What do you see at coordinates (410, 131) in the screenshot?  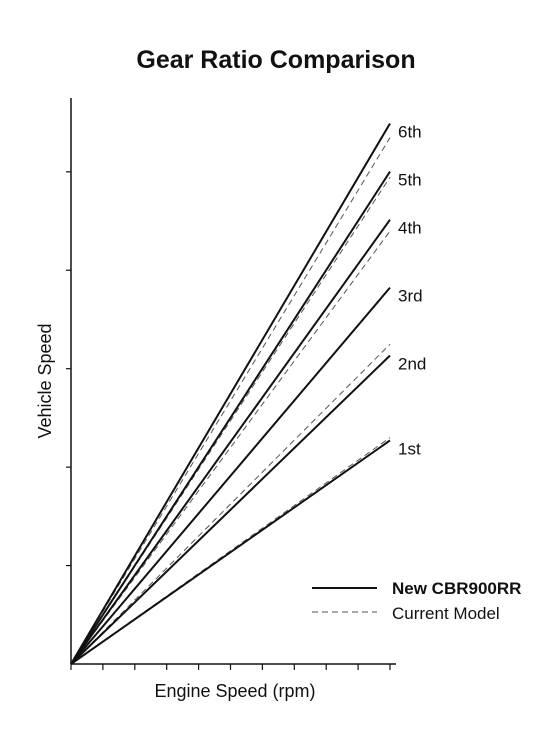 I see `gear-label-6th: 6th` at bounding box center [410, 131].